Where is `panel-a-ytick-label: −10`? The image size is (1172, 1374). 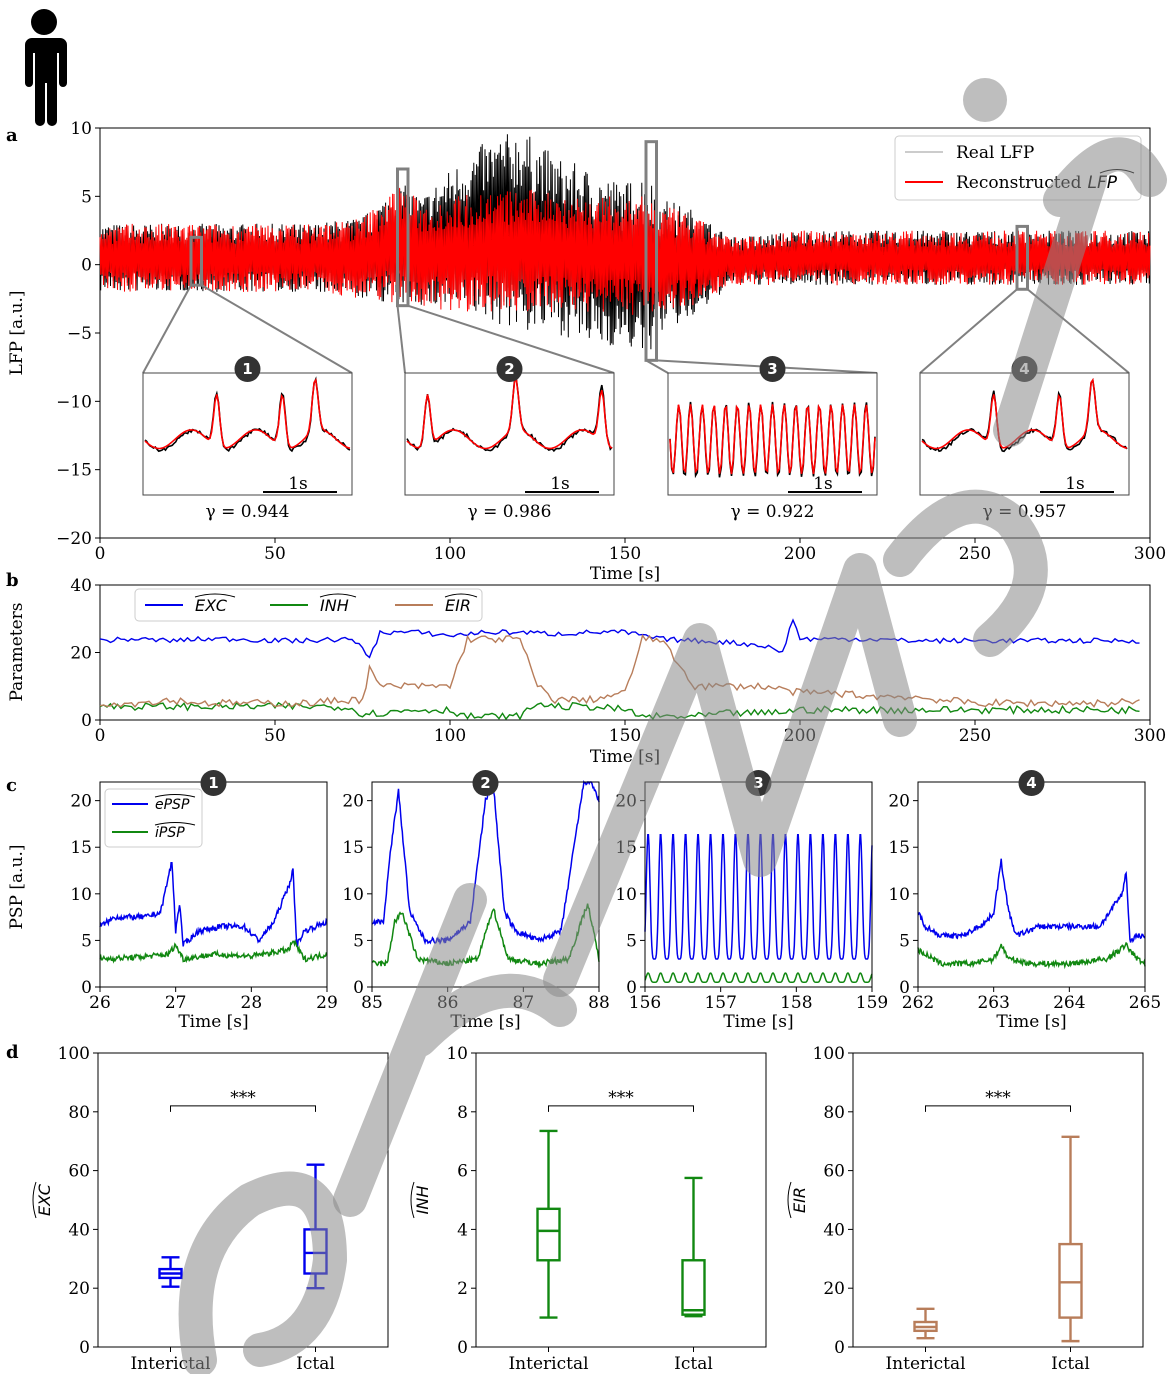 panel-a-ytick-label: −10 is located at coordinates (74, 402).